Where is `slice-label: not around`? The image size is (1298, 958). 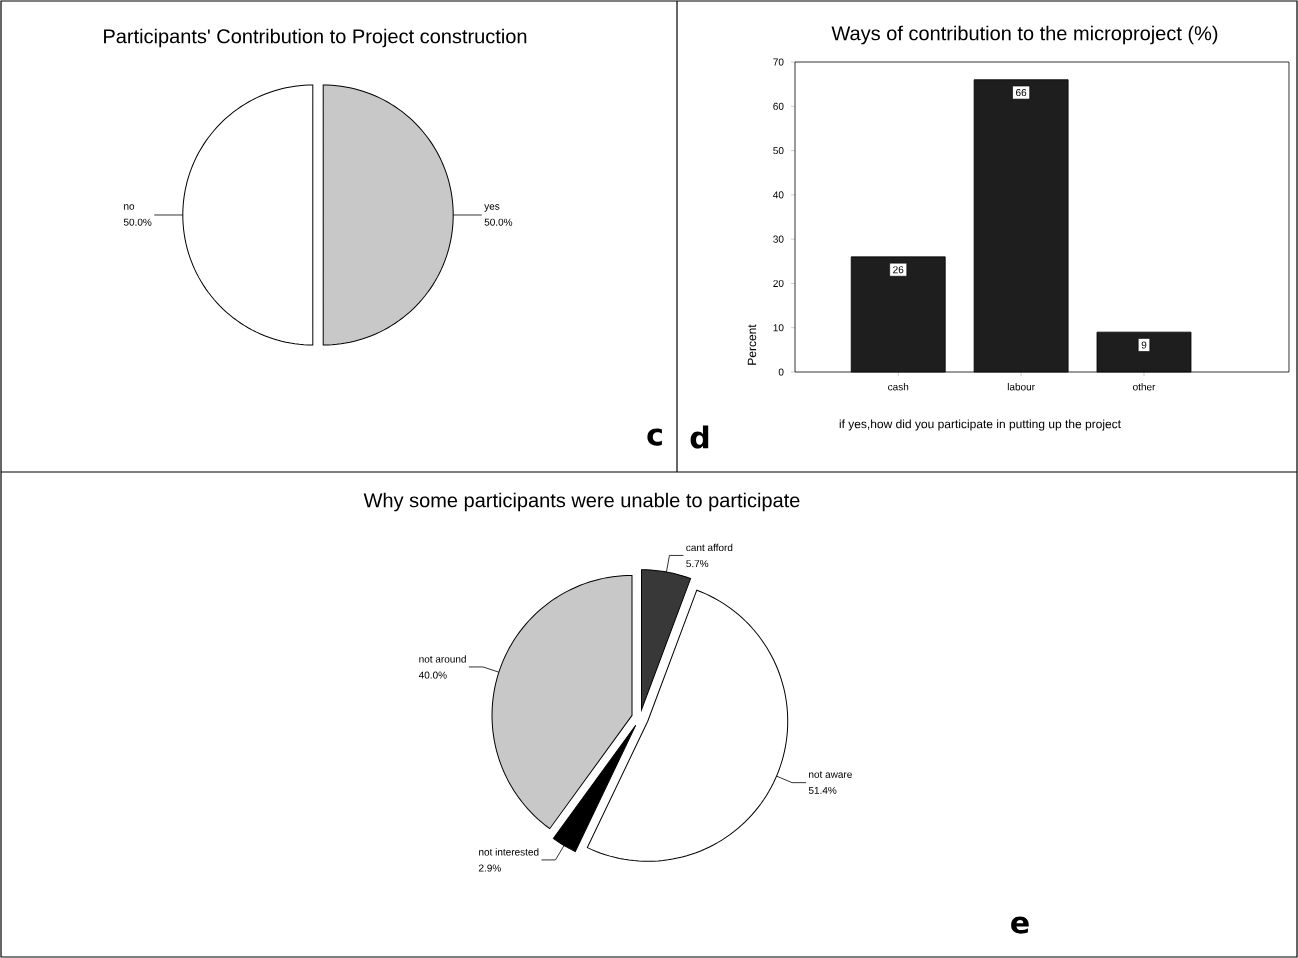 slice-label: not around is located at coordinates (442, 659).